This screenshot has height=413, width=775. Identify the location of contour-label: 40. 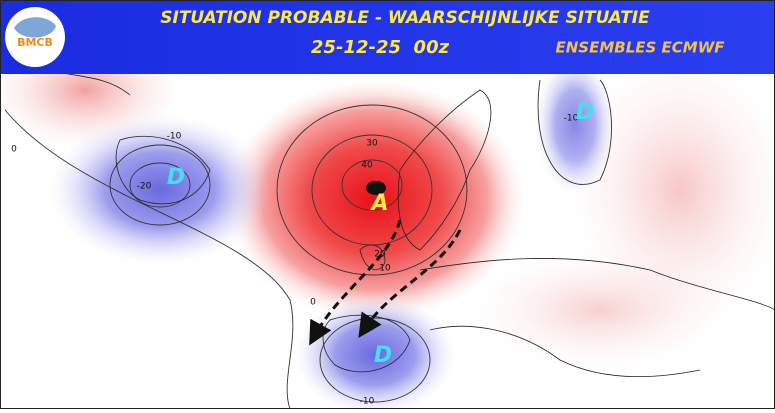
(367, 166).